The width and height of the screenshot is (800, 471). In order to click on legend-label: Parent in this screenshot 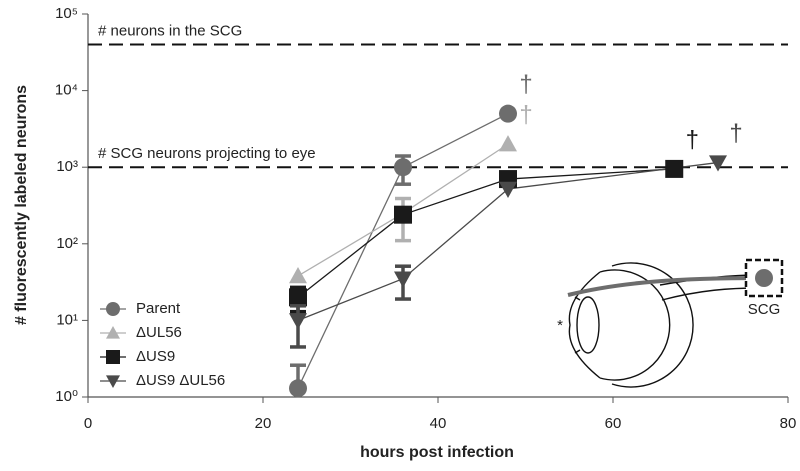, I will do `click(158, 308)`.